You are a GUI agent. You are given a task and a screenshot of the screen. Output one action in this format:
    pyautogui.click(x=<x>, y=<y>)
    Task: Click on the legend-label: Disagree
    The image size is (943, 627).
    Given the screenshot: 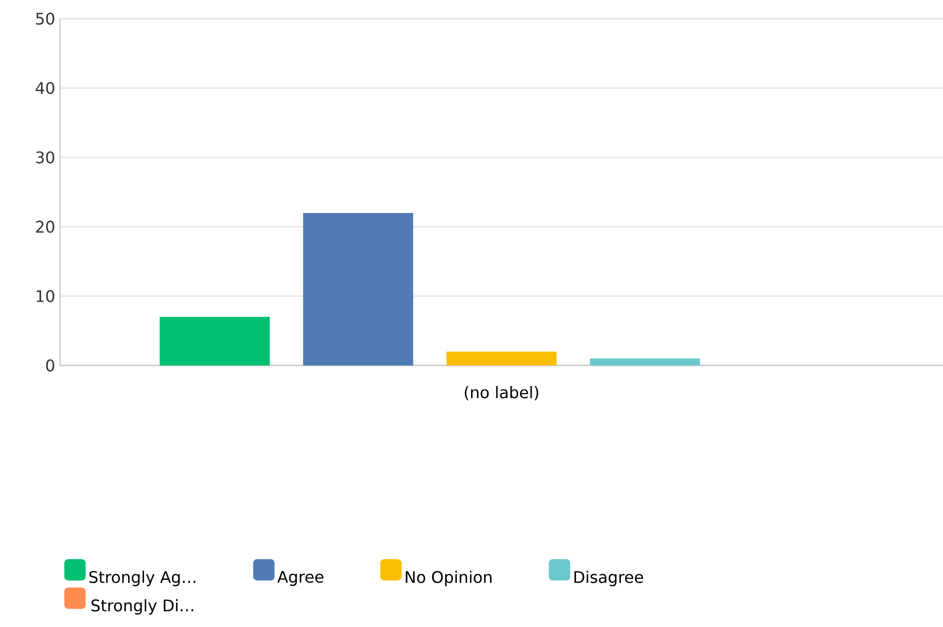 What is the action you would take?
    pyautogui.click(x=609, y=578)
    